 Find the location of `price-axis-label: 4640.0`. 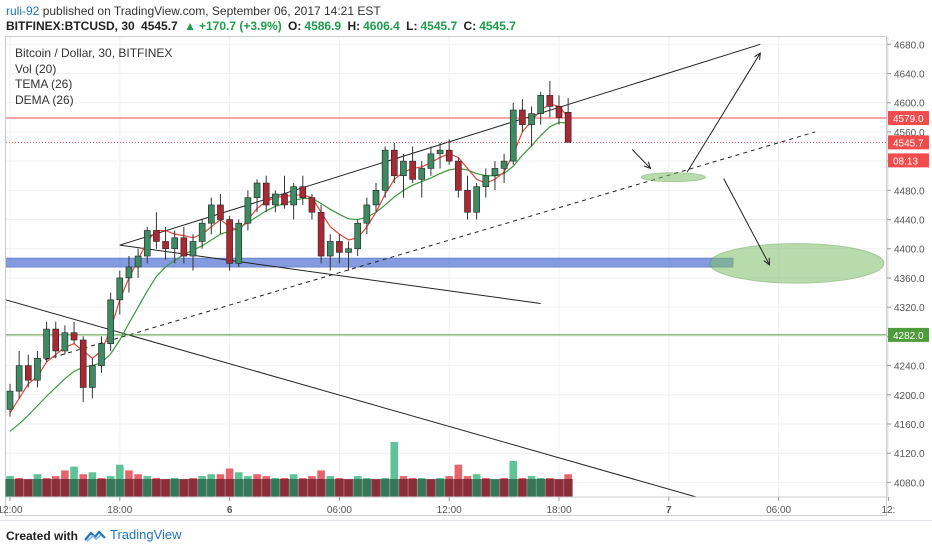

price-axis-label: 4640.0 is located at coordinates (909, 75).